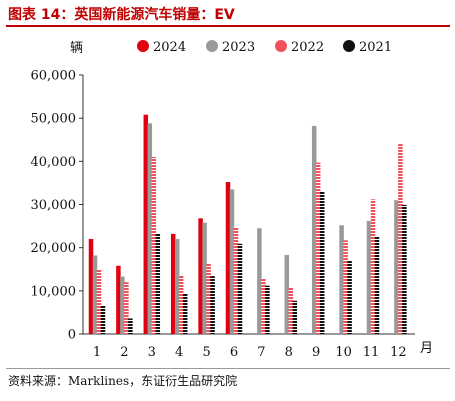 The width and height of the screenshot is (455, 401). I want to click on y-tick-label: 60,000, so click(54, 76).